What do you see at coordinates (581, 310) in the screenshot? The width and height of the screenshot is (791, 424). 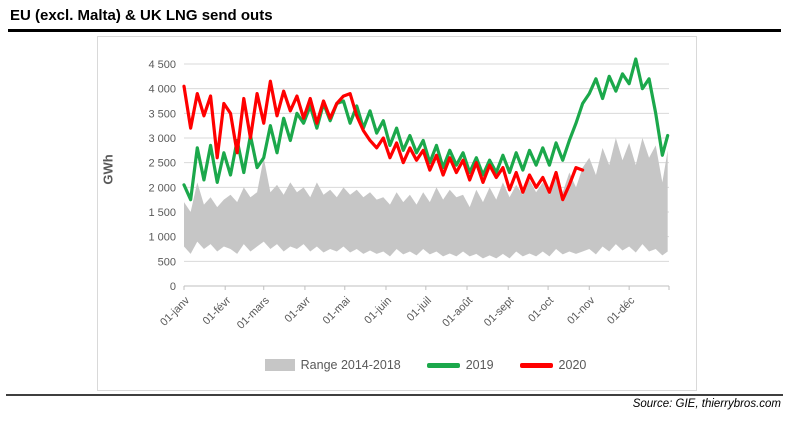 I see `svg-text: 01-nov` at bounding box center [581, 310].